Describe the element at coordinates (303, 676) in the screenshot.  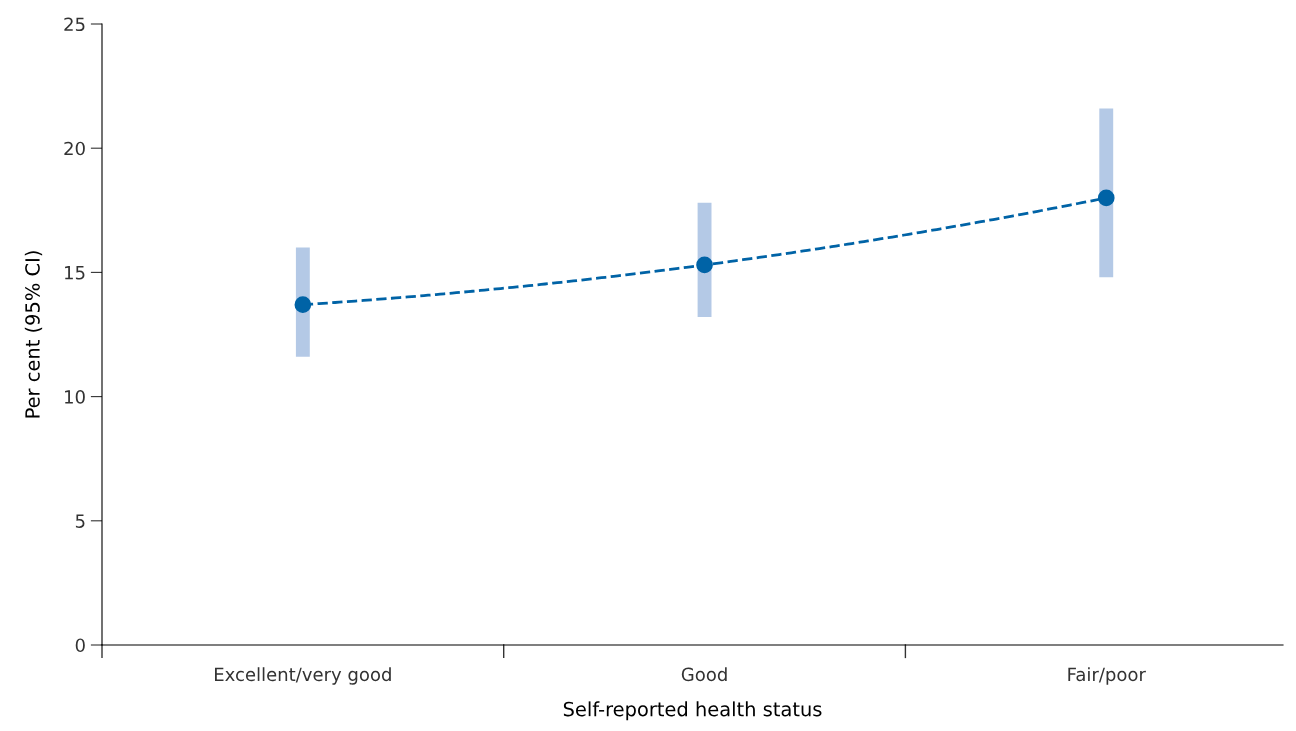
I see `x-tick-label: Excellent/very good` at that location.